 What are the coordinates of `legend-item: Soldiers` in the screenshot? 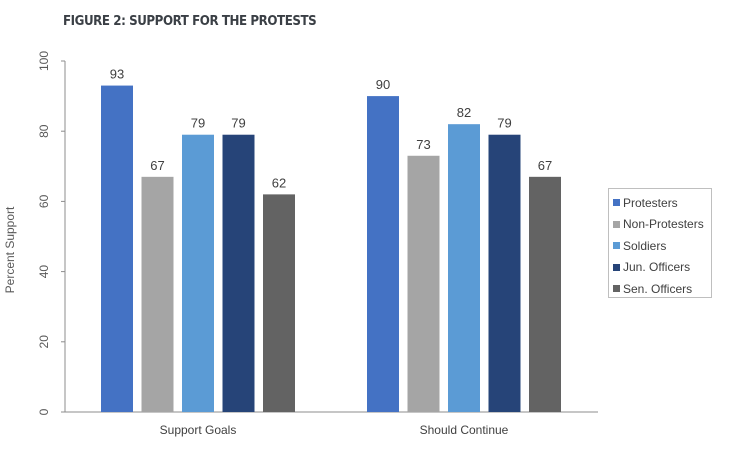 It's located at (662, 246).